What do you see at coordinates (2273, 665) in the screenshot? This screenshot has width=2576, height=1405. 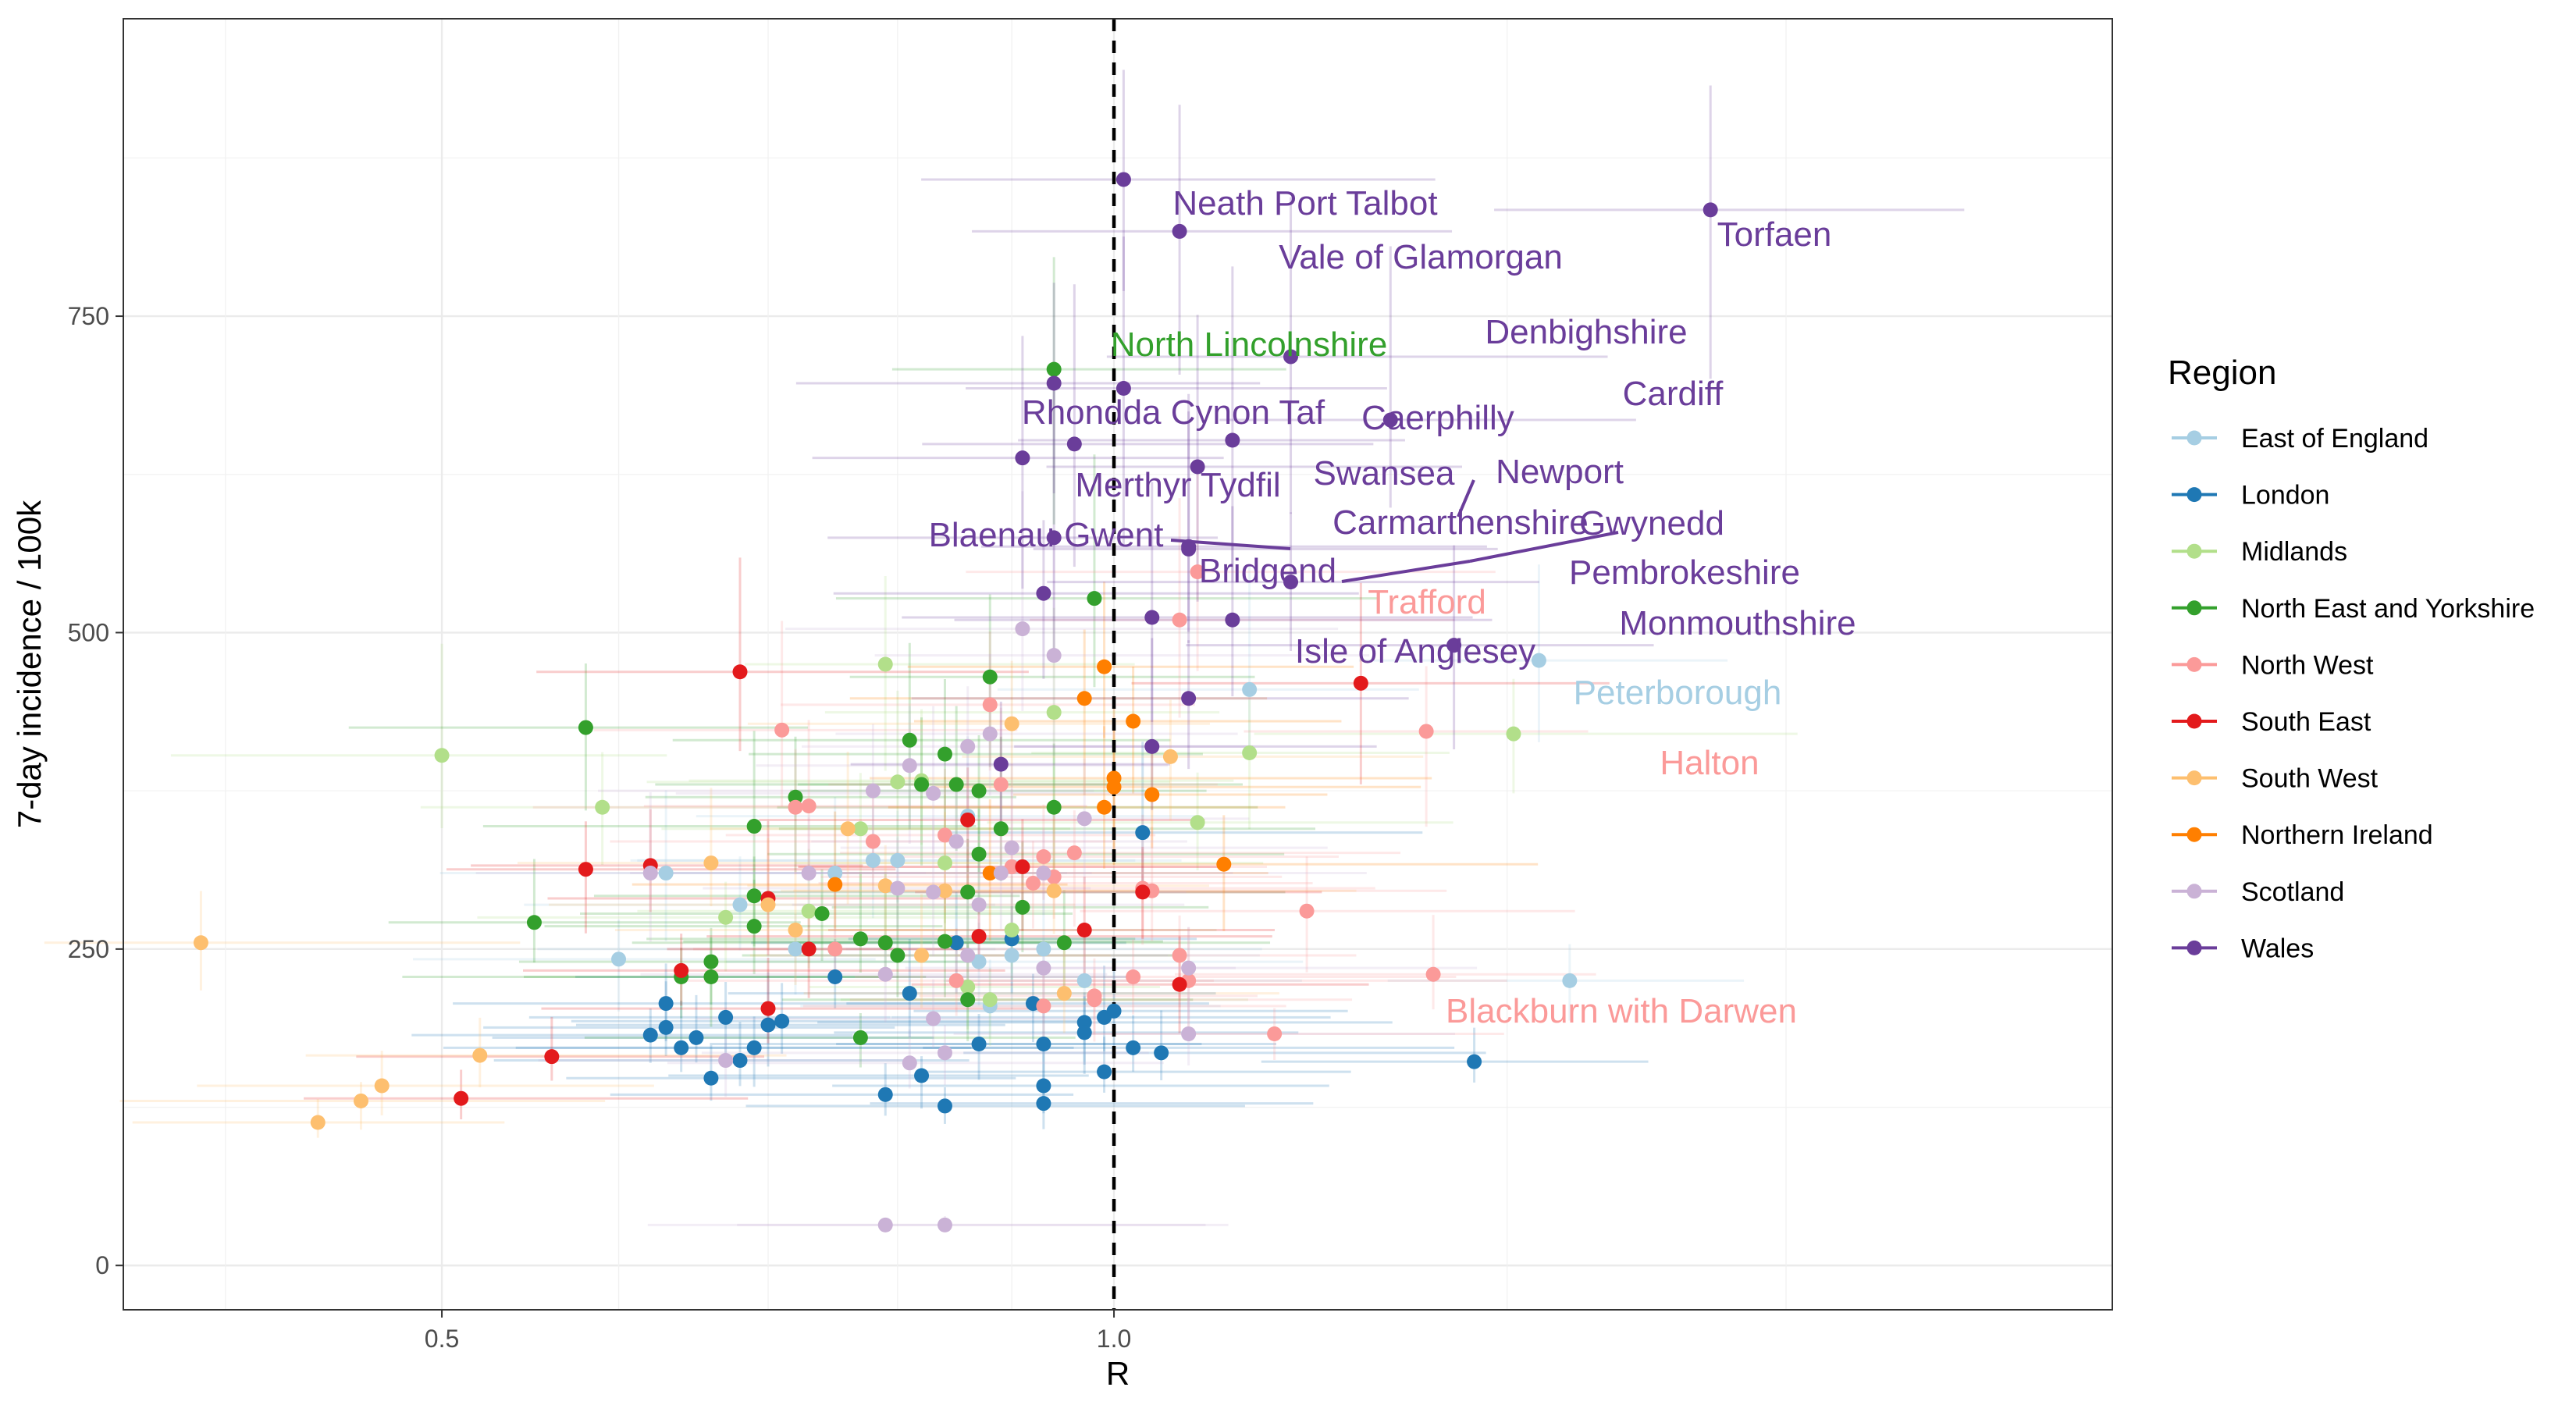 I see `legend-item-north-west: North West` at bounding box center [2273, 665].